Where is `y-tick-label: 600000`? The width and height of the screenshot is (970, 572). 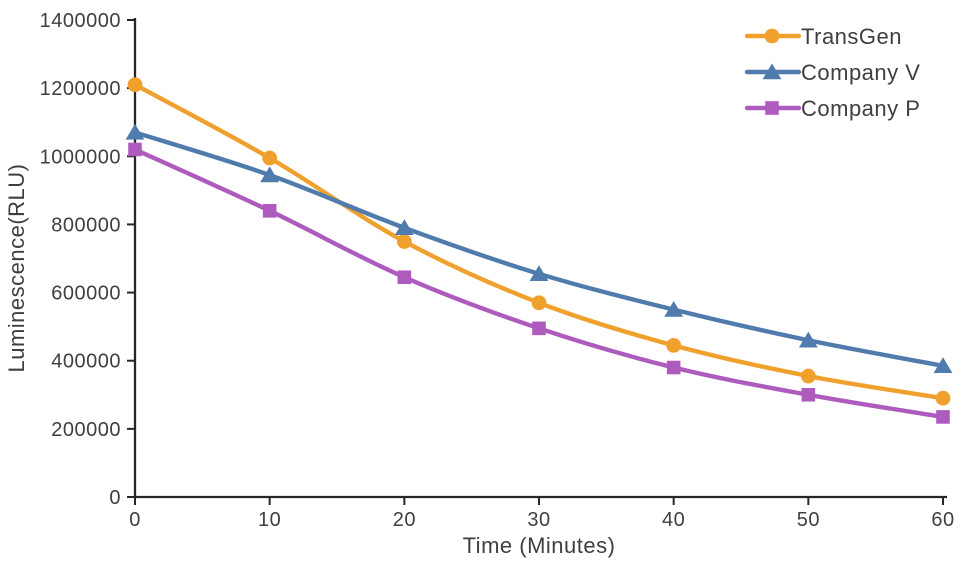
y-tick-label: 600000 is located at coordinates (86, 294).